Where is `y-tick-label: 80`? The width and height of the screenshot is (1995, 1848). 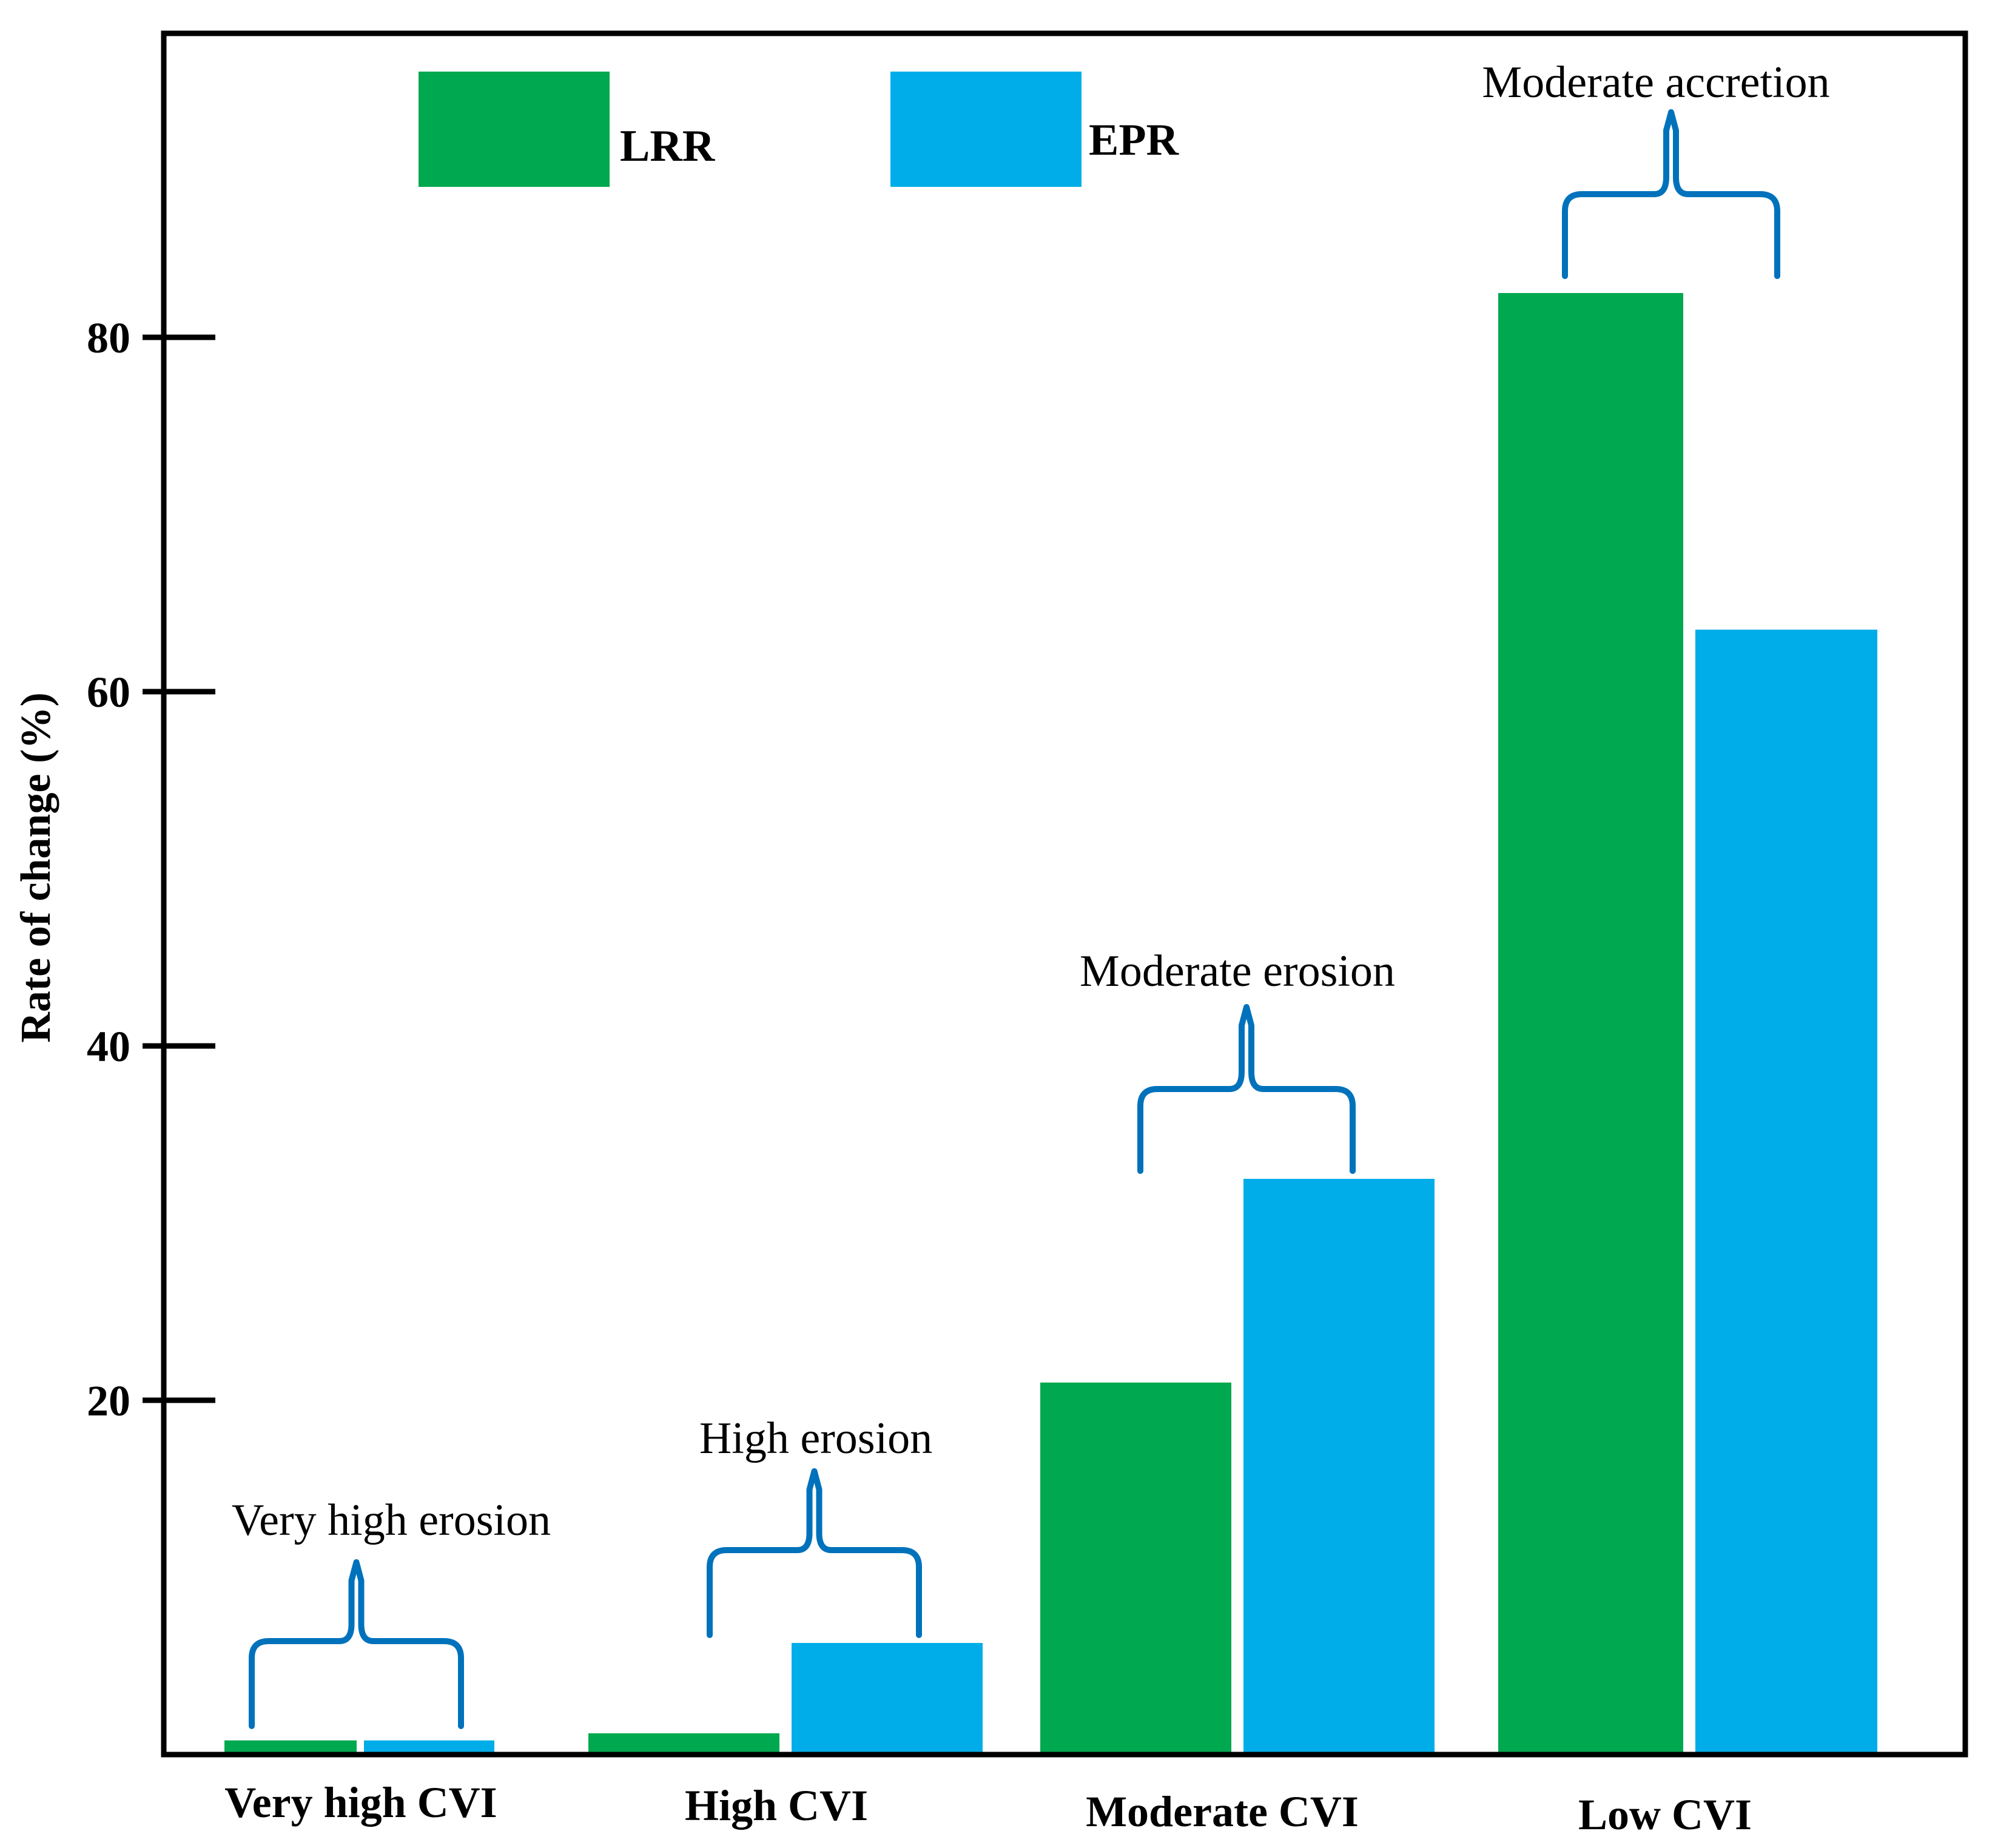
y-tick-label: 80 is located at coordinates (108, 338).